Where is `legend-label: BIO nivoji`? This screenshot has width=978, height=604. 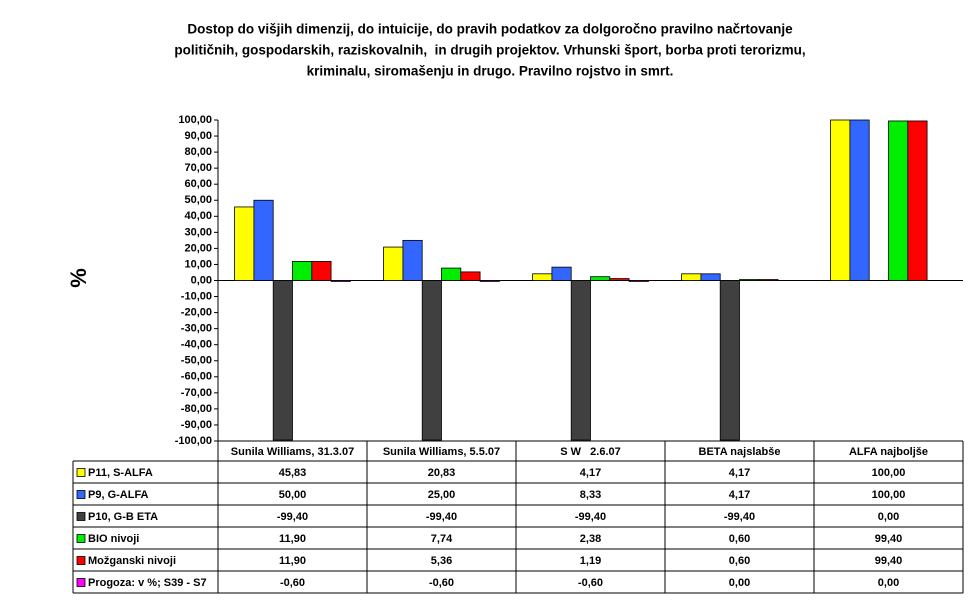
legend-label: BIO nivoji is located at coordinates (113, 539).